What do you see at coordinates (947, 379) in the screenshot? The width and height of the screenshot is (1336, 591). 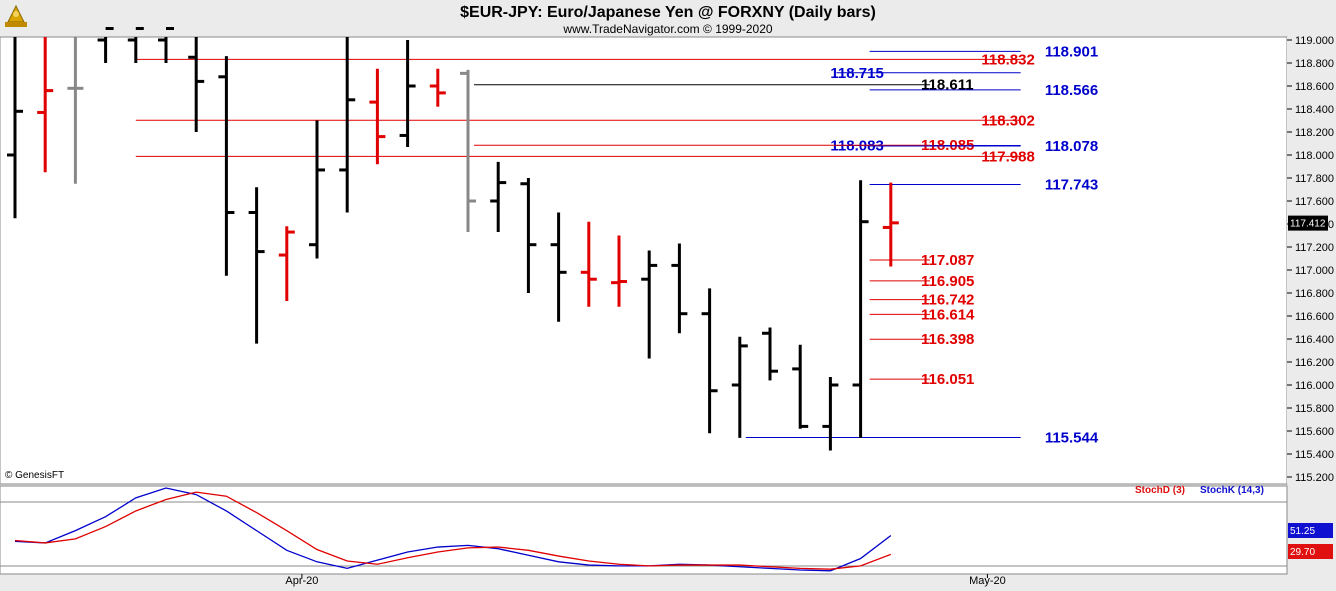 I see `level-label: 116.051` at bounding box center [947, 379].